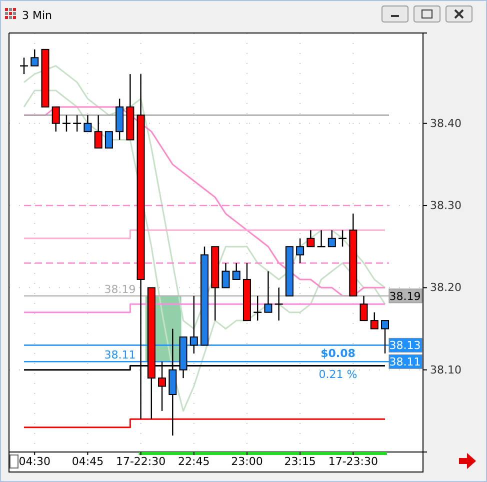 Image resolution: width=487 pixels, height=482 pixels. Describe the element at coordinates (353, 461) in the screenshot. I see `x-tick-label: 17-23:30` at that location.